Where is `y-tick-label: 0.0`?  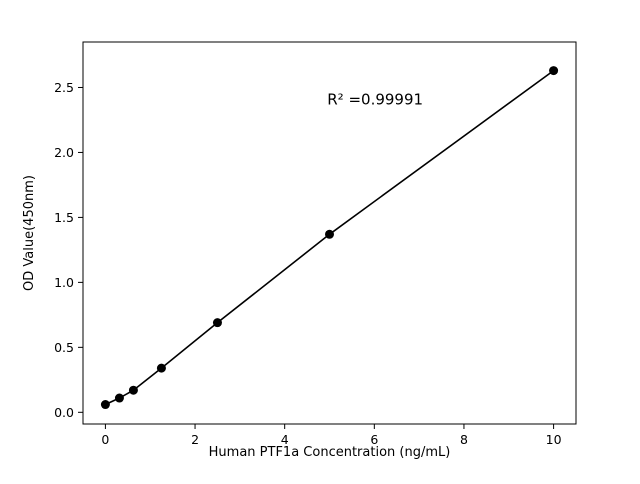
y-tick-label: 0.0 is located at coordinates (64, 412).